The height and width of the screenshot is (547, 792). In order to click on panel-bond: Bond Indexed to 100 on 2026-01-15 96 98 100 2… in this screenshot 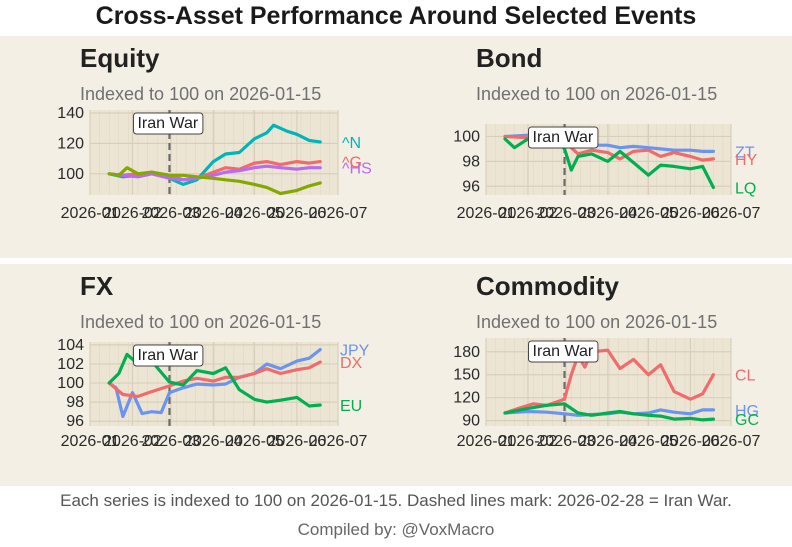, I will do `click(606, 132)`.